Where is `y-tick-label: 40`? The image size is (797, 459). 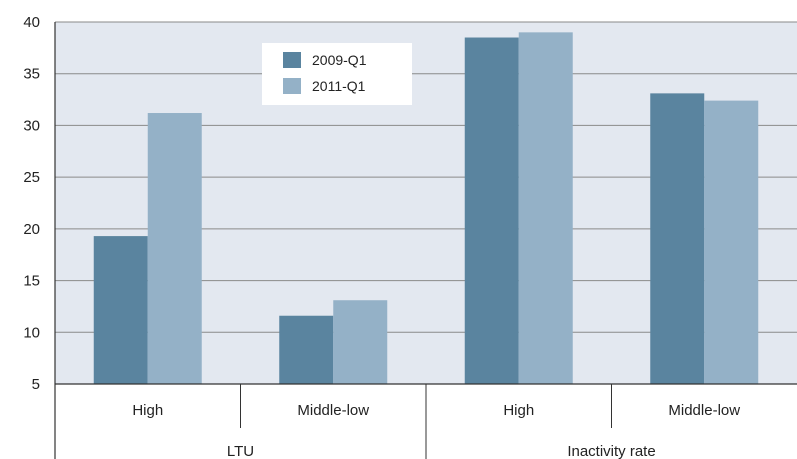
y-tick-label: 40 is located at coordinates (31, 22).